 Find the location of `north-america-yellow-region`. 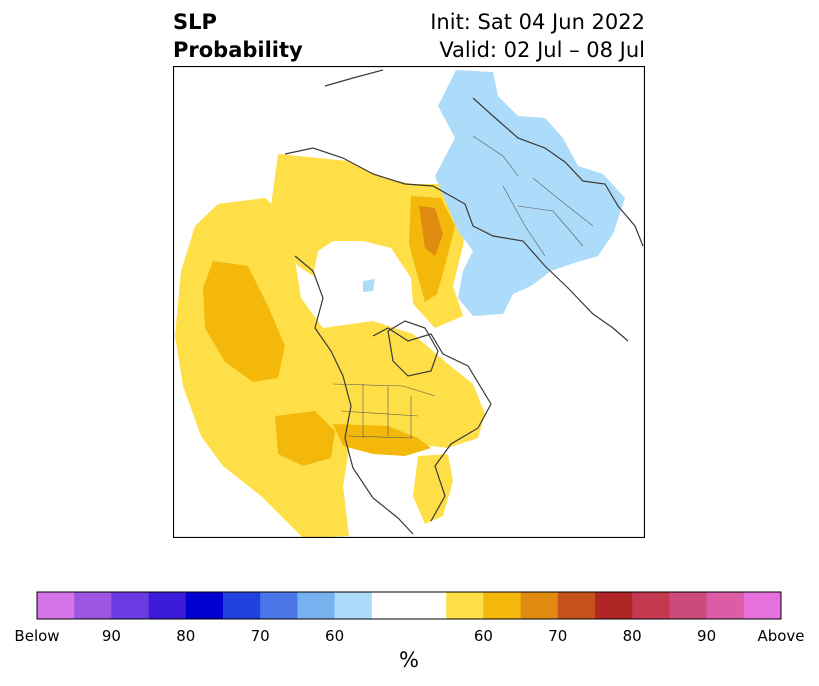

north-america-yellow-region is located at coordinates (404, 384).